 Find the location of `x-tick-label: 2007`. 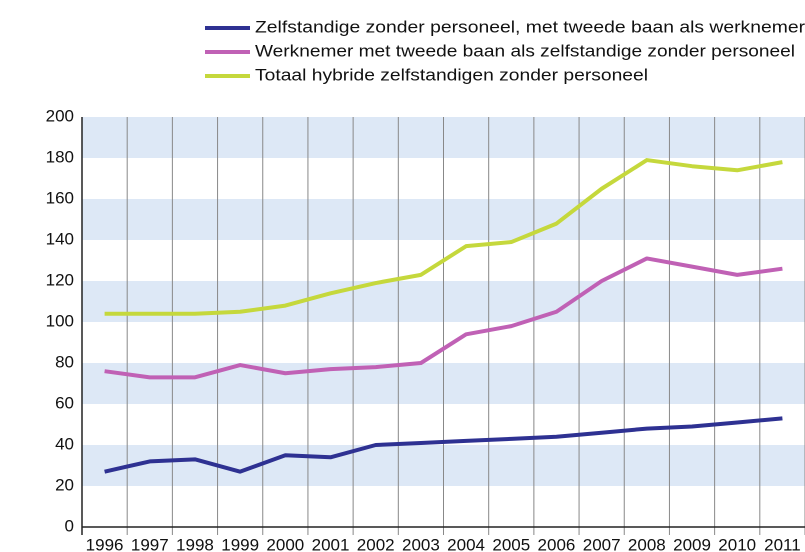

x-tick-label: 2007 is located at coordinates (602, 543).